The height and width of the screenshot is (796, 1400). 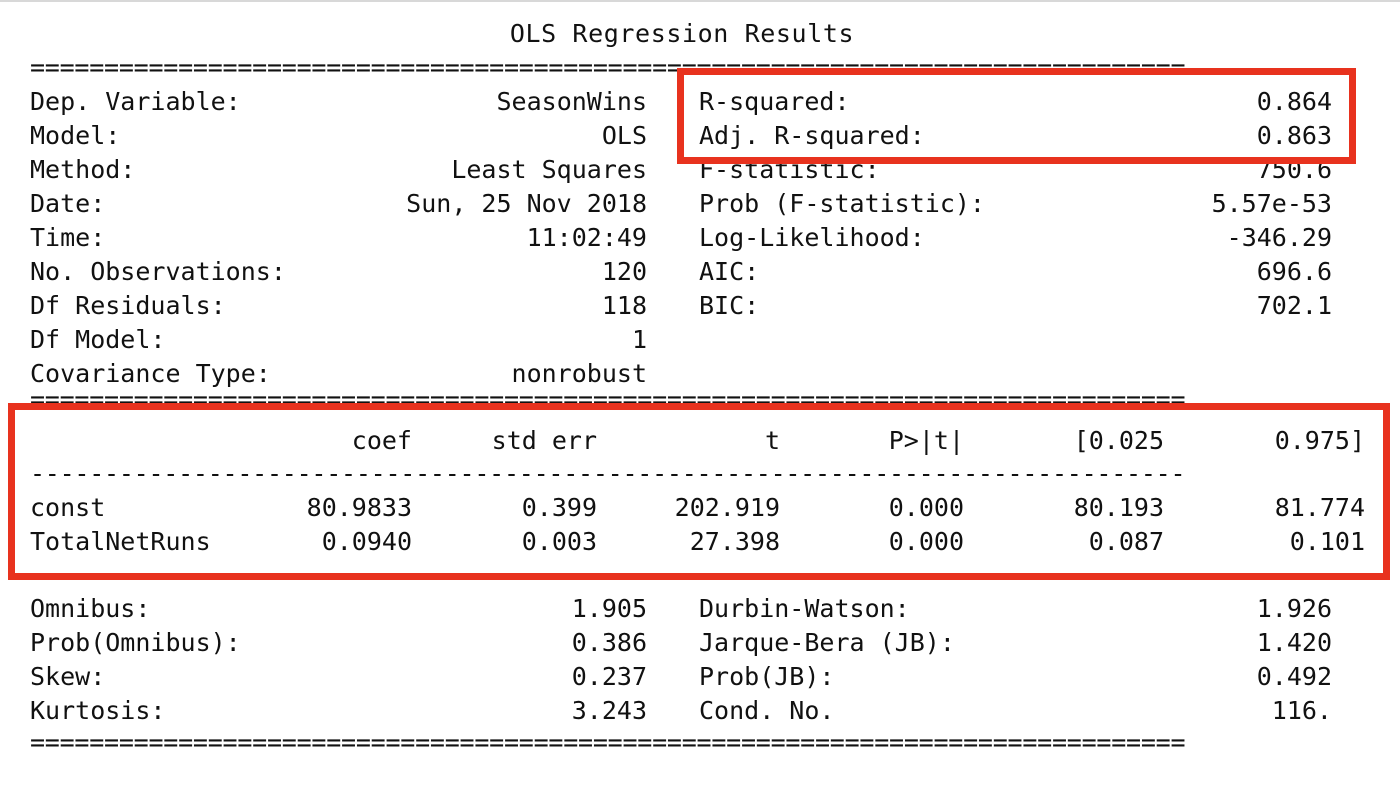 I want to click on coef-header: std err, so click(x=544, y=440).